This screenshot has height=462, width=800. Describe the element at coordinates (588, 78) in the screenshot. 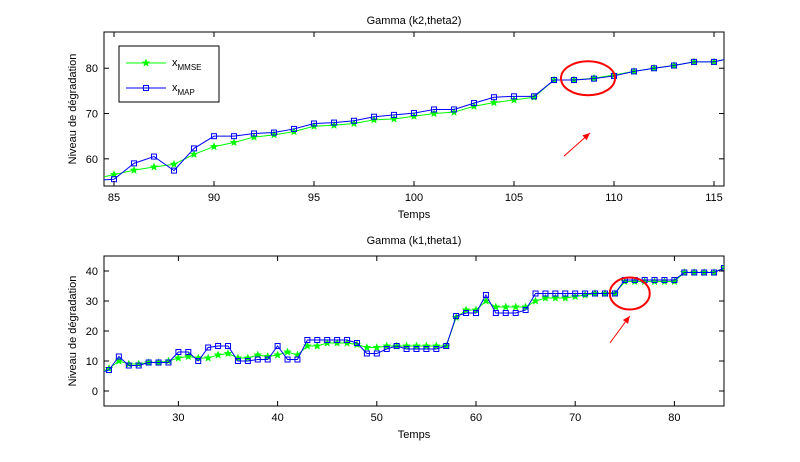

I see `top-highlight-ellipse` at that location.